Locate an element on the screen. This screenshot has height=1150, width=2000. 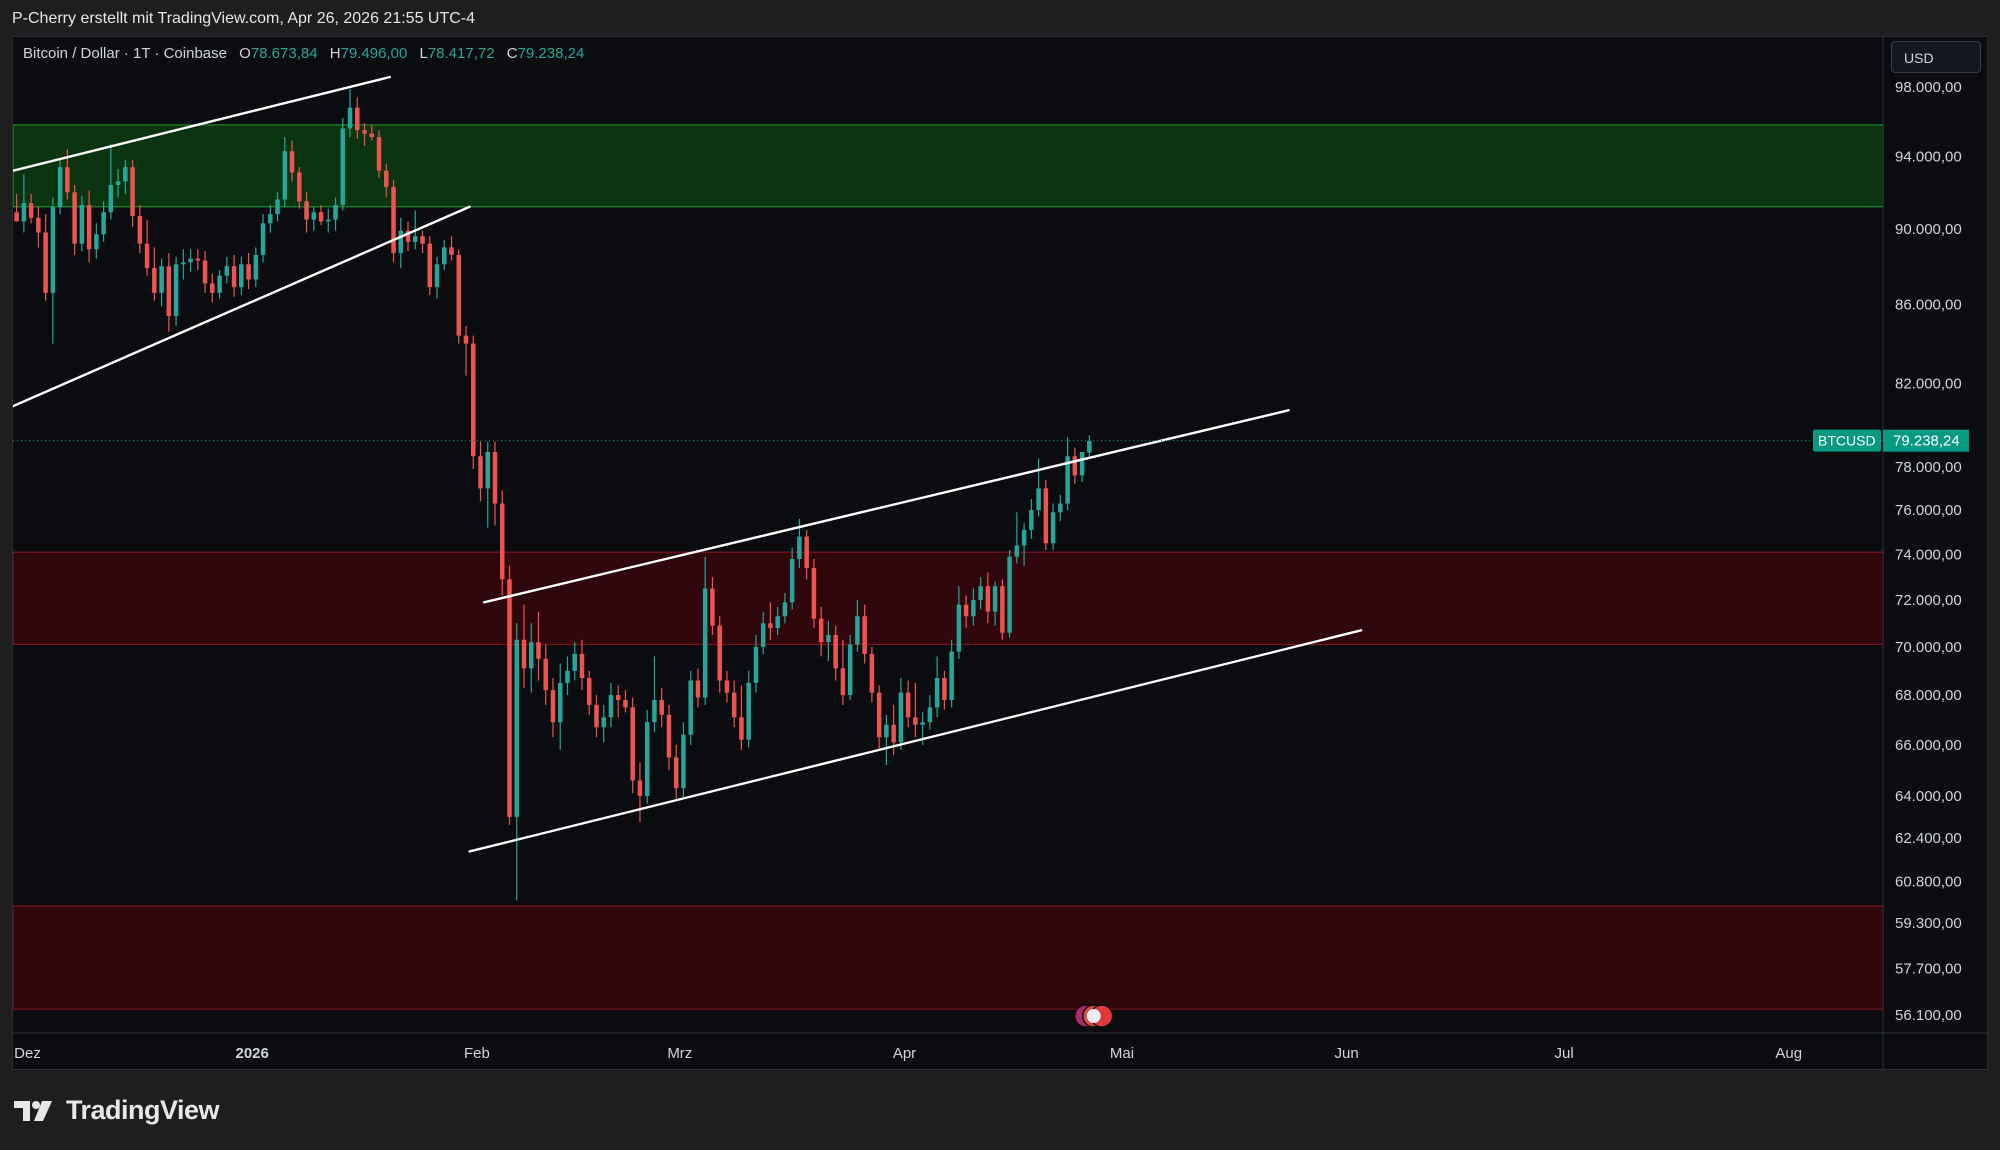
legend-open-value: 78.673,84 is located at coordinates (284, 53).